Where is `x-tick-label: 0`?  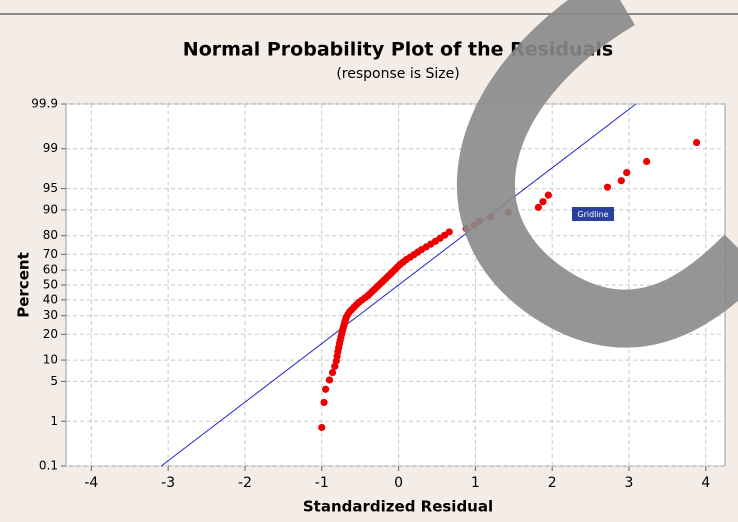
x-tick-label: 0 is located at coordinates (398, 483).